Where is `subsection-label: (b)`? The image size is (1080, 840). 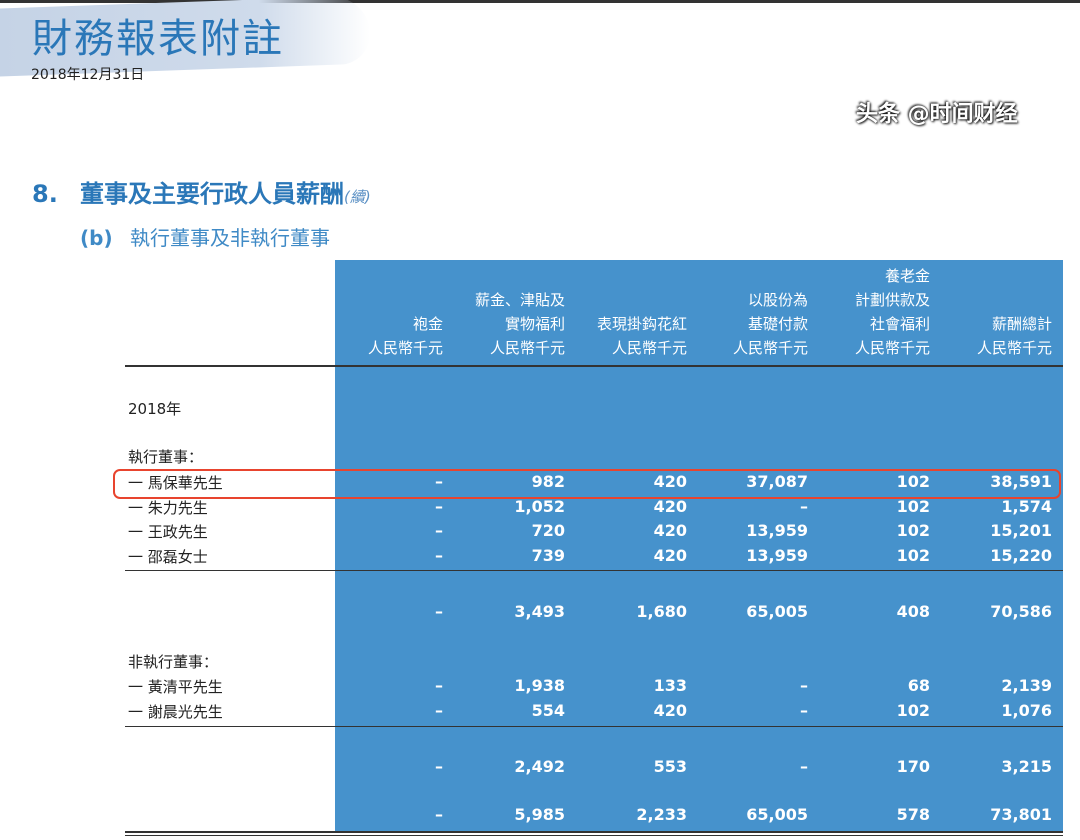
subsection-label: (b) is located at coordinates (96, 238).